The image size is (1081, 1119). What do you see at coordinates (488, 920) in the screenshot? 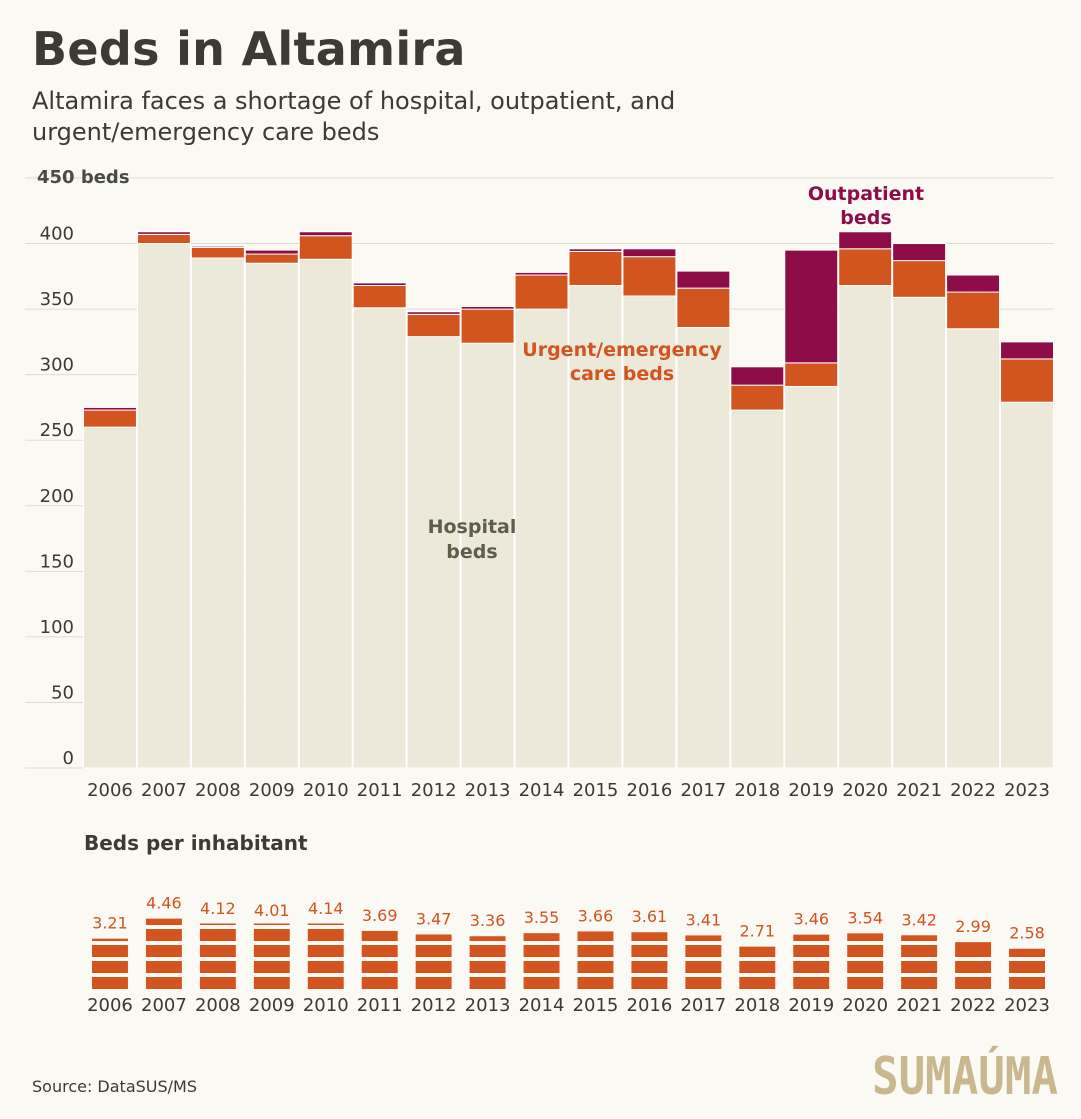
I see `per-capita-value-label: 3.36` at bounding box center [488, 920].